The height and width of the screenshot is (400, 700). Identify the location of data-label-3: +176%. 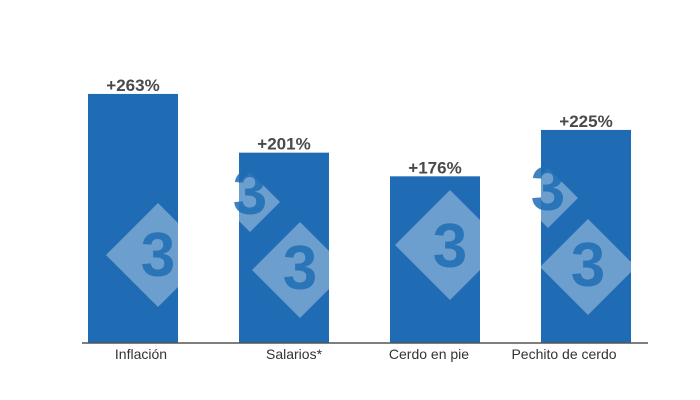
(434, 167).